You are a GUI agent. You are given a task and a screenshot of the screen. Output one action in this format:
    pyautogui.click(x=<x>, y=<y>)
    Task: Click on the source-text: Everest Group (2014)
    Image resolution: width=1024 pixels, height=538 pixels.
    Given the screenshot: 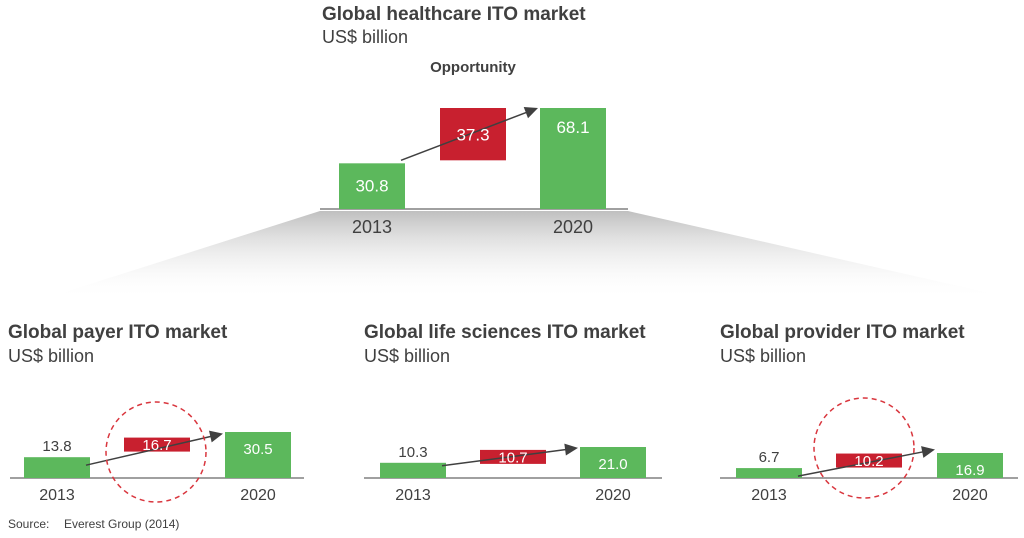 What is the action you would take?
    pyautogui.click(x=121, y=524)
    